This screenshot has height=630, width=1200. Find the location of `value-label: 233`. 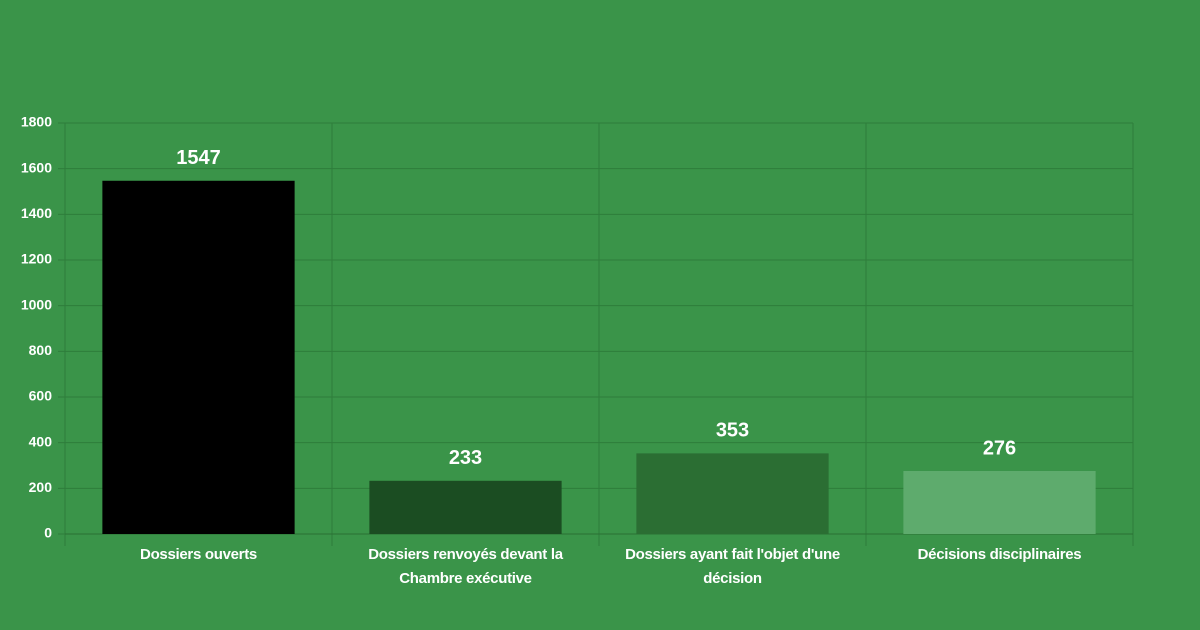

value-label: 233 is located at coordinates (465, 458).